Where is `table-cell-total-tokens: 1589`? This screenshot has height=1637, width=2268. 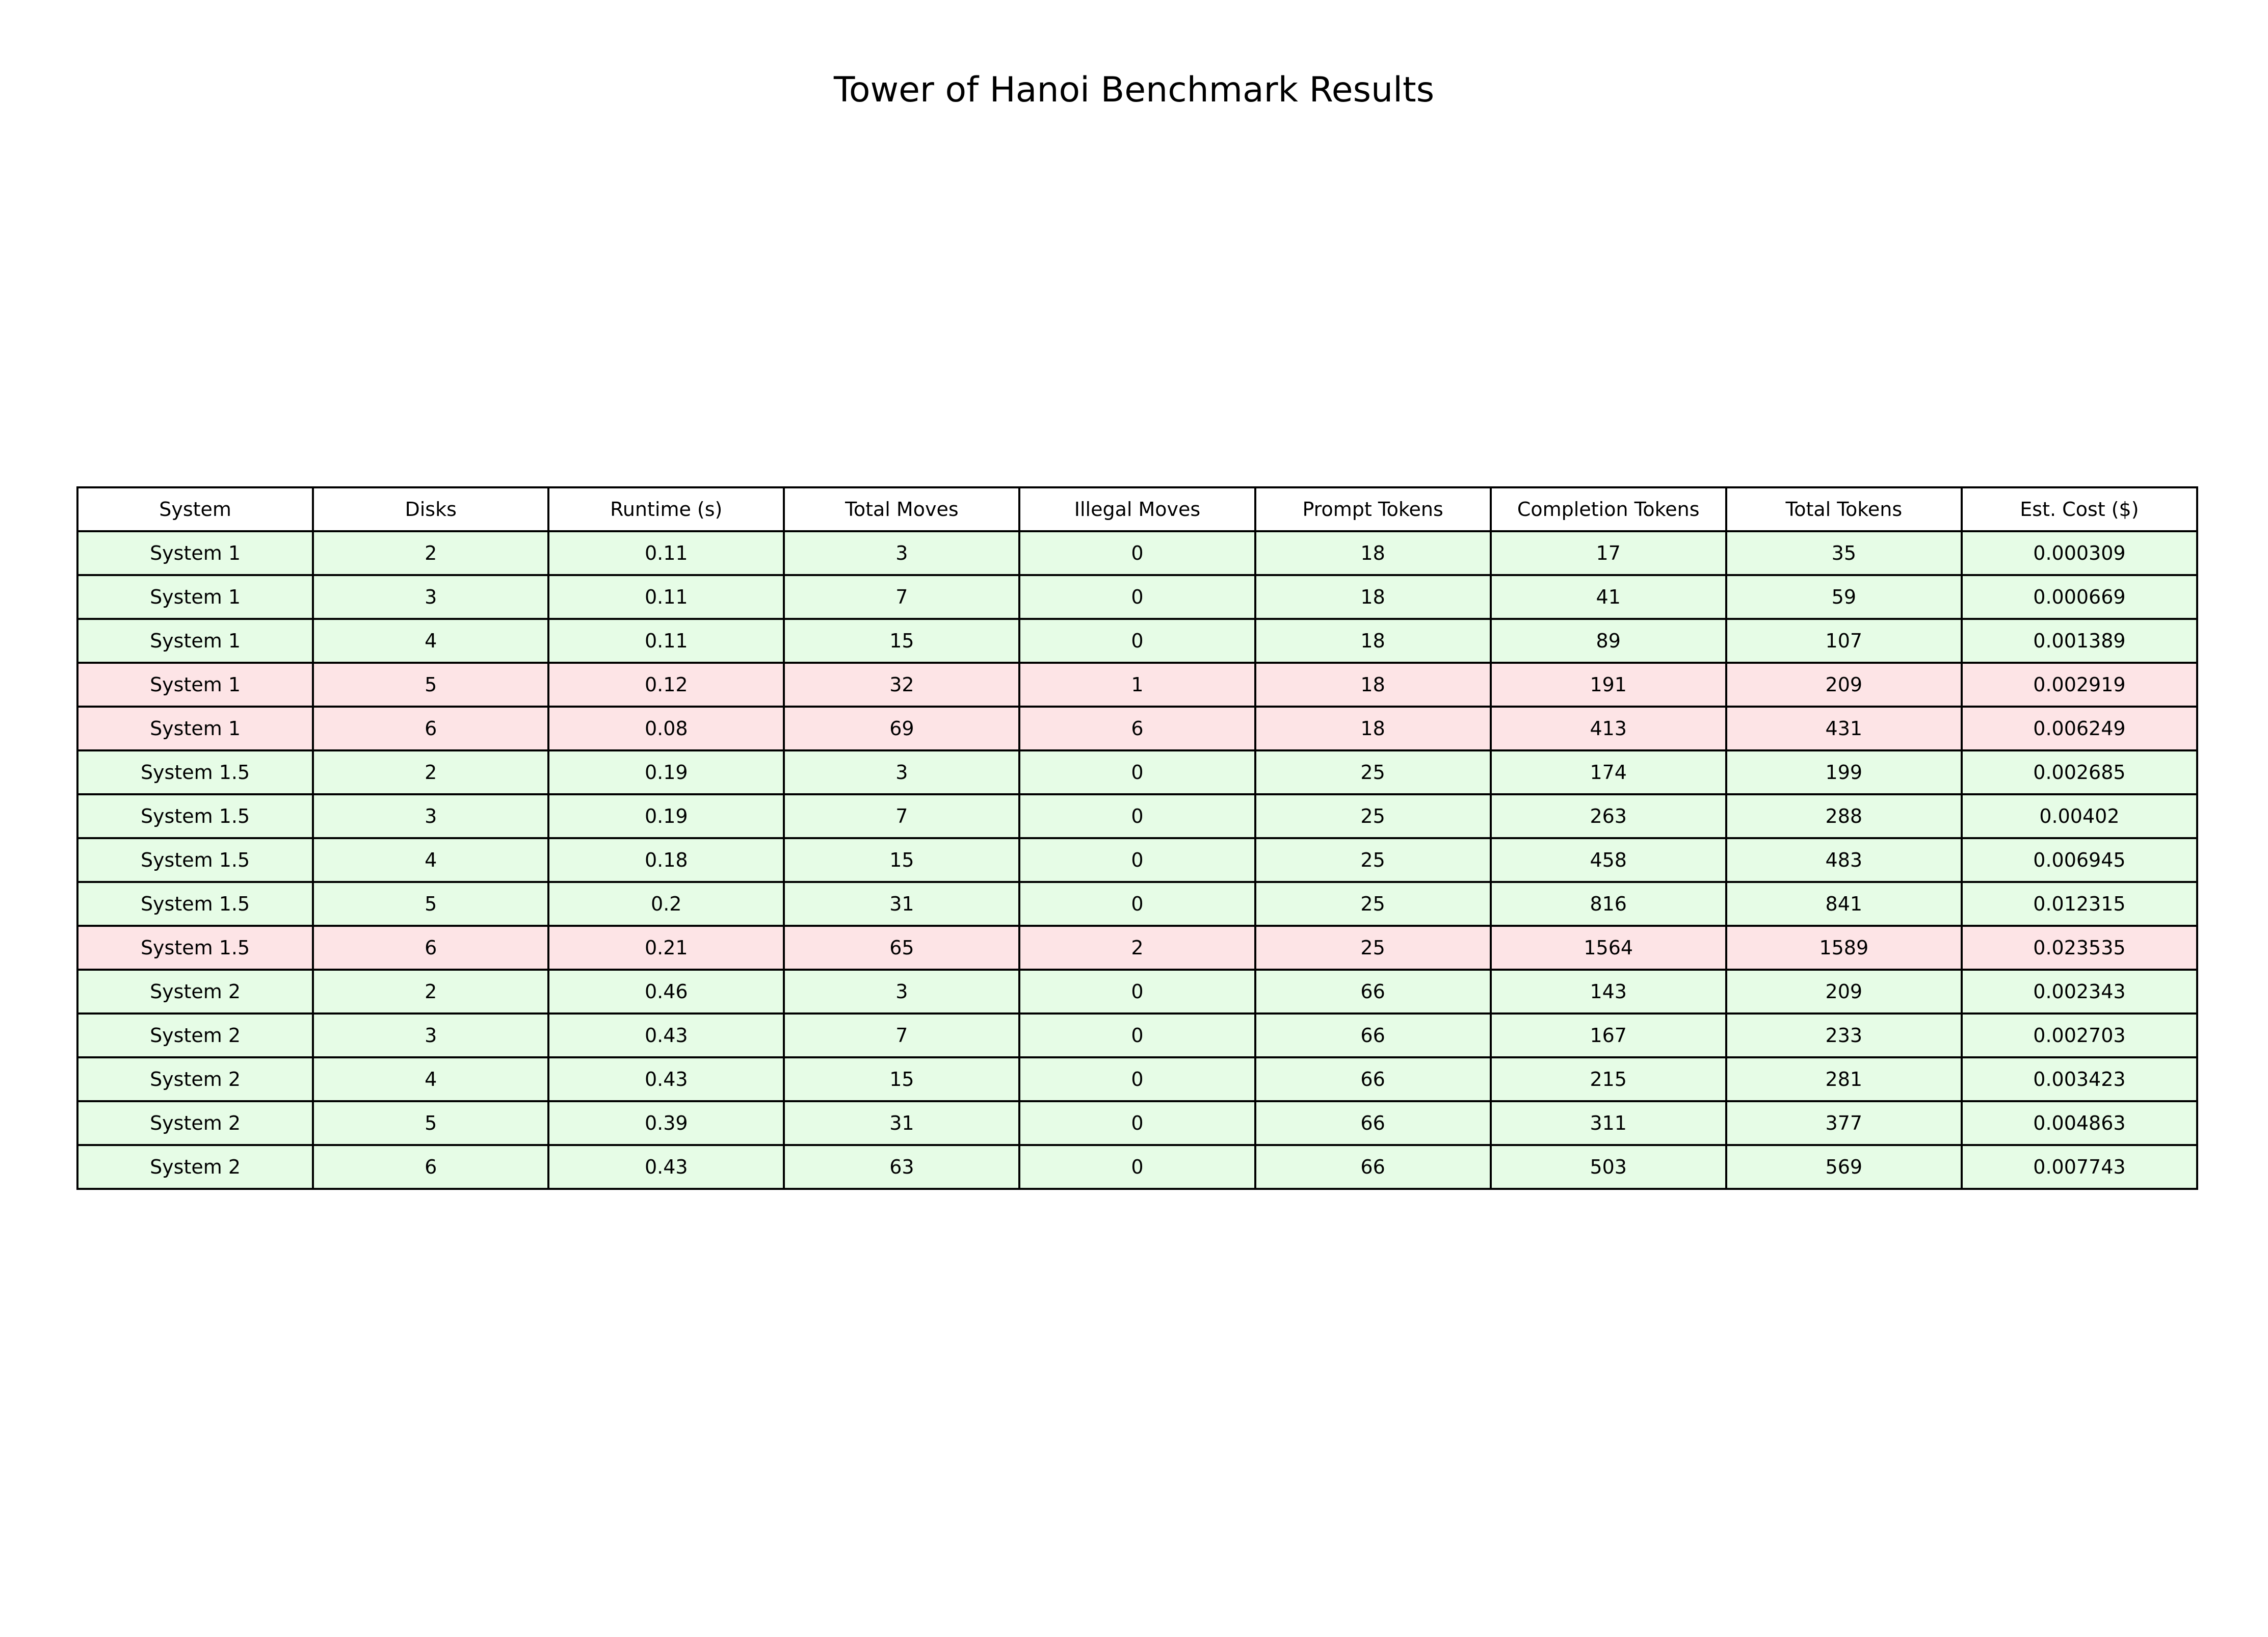
table-cell-total-tokens: 1589 is located at coordinates (1844, 948).